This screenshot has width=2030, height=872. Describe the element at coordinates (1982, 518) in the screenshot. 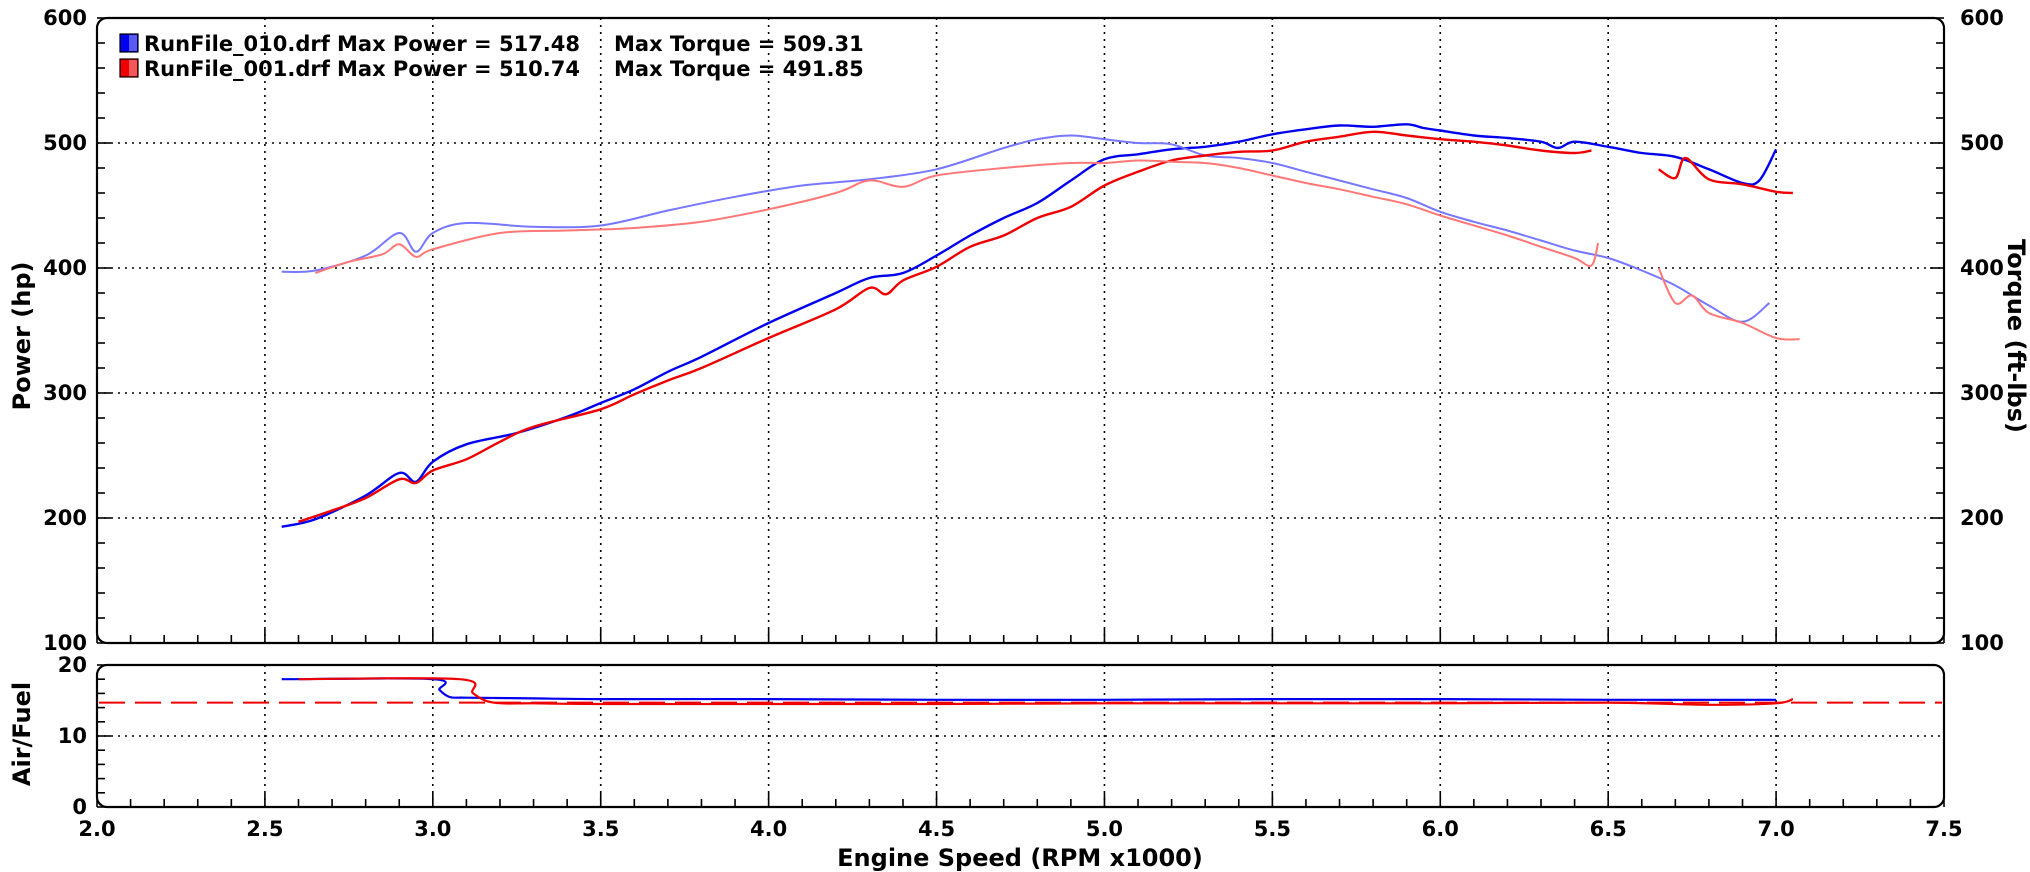

I see `y2-tick-label: 200` at that location.